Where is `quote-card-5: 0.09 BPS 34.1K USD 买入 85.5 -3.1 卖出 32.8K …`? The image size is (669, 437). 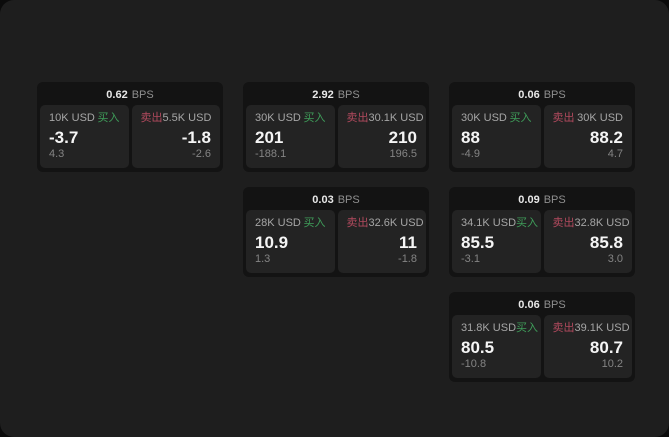 quote-card-5: 0.09 BPS 34.1K USD 买入 85.5 -3.1 卖出 32.8K … is located at coordinates (542, 232).